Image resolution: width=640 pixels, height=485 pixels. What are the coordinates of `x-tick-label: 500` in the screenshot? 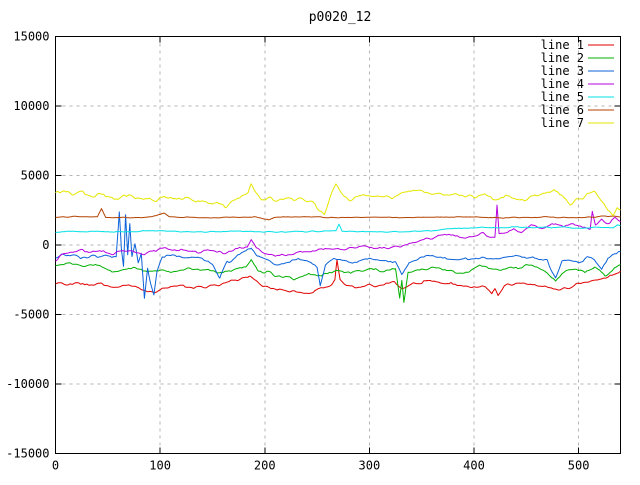 It's located at (579, 466).